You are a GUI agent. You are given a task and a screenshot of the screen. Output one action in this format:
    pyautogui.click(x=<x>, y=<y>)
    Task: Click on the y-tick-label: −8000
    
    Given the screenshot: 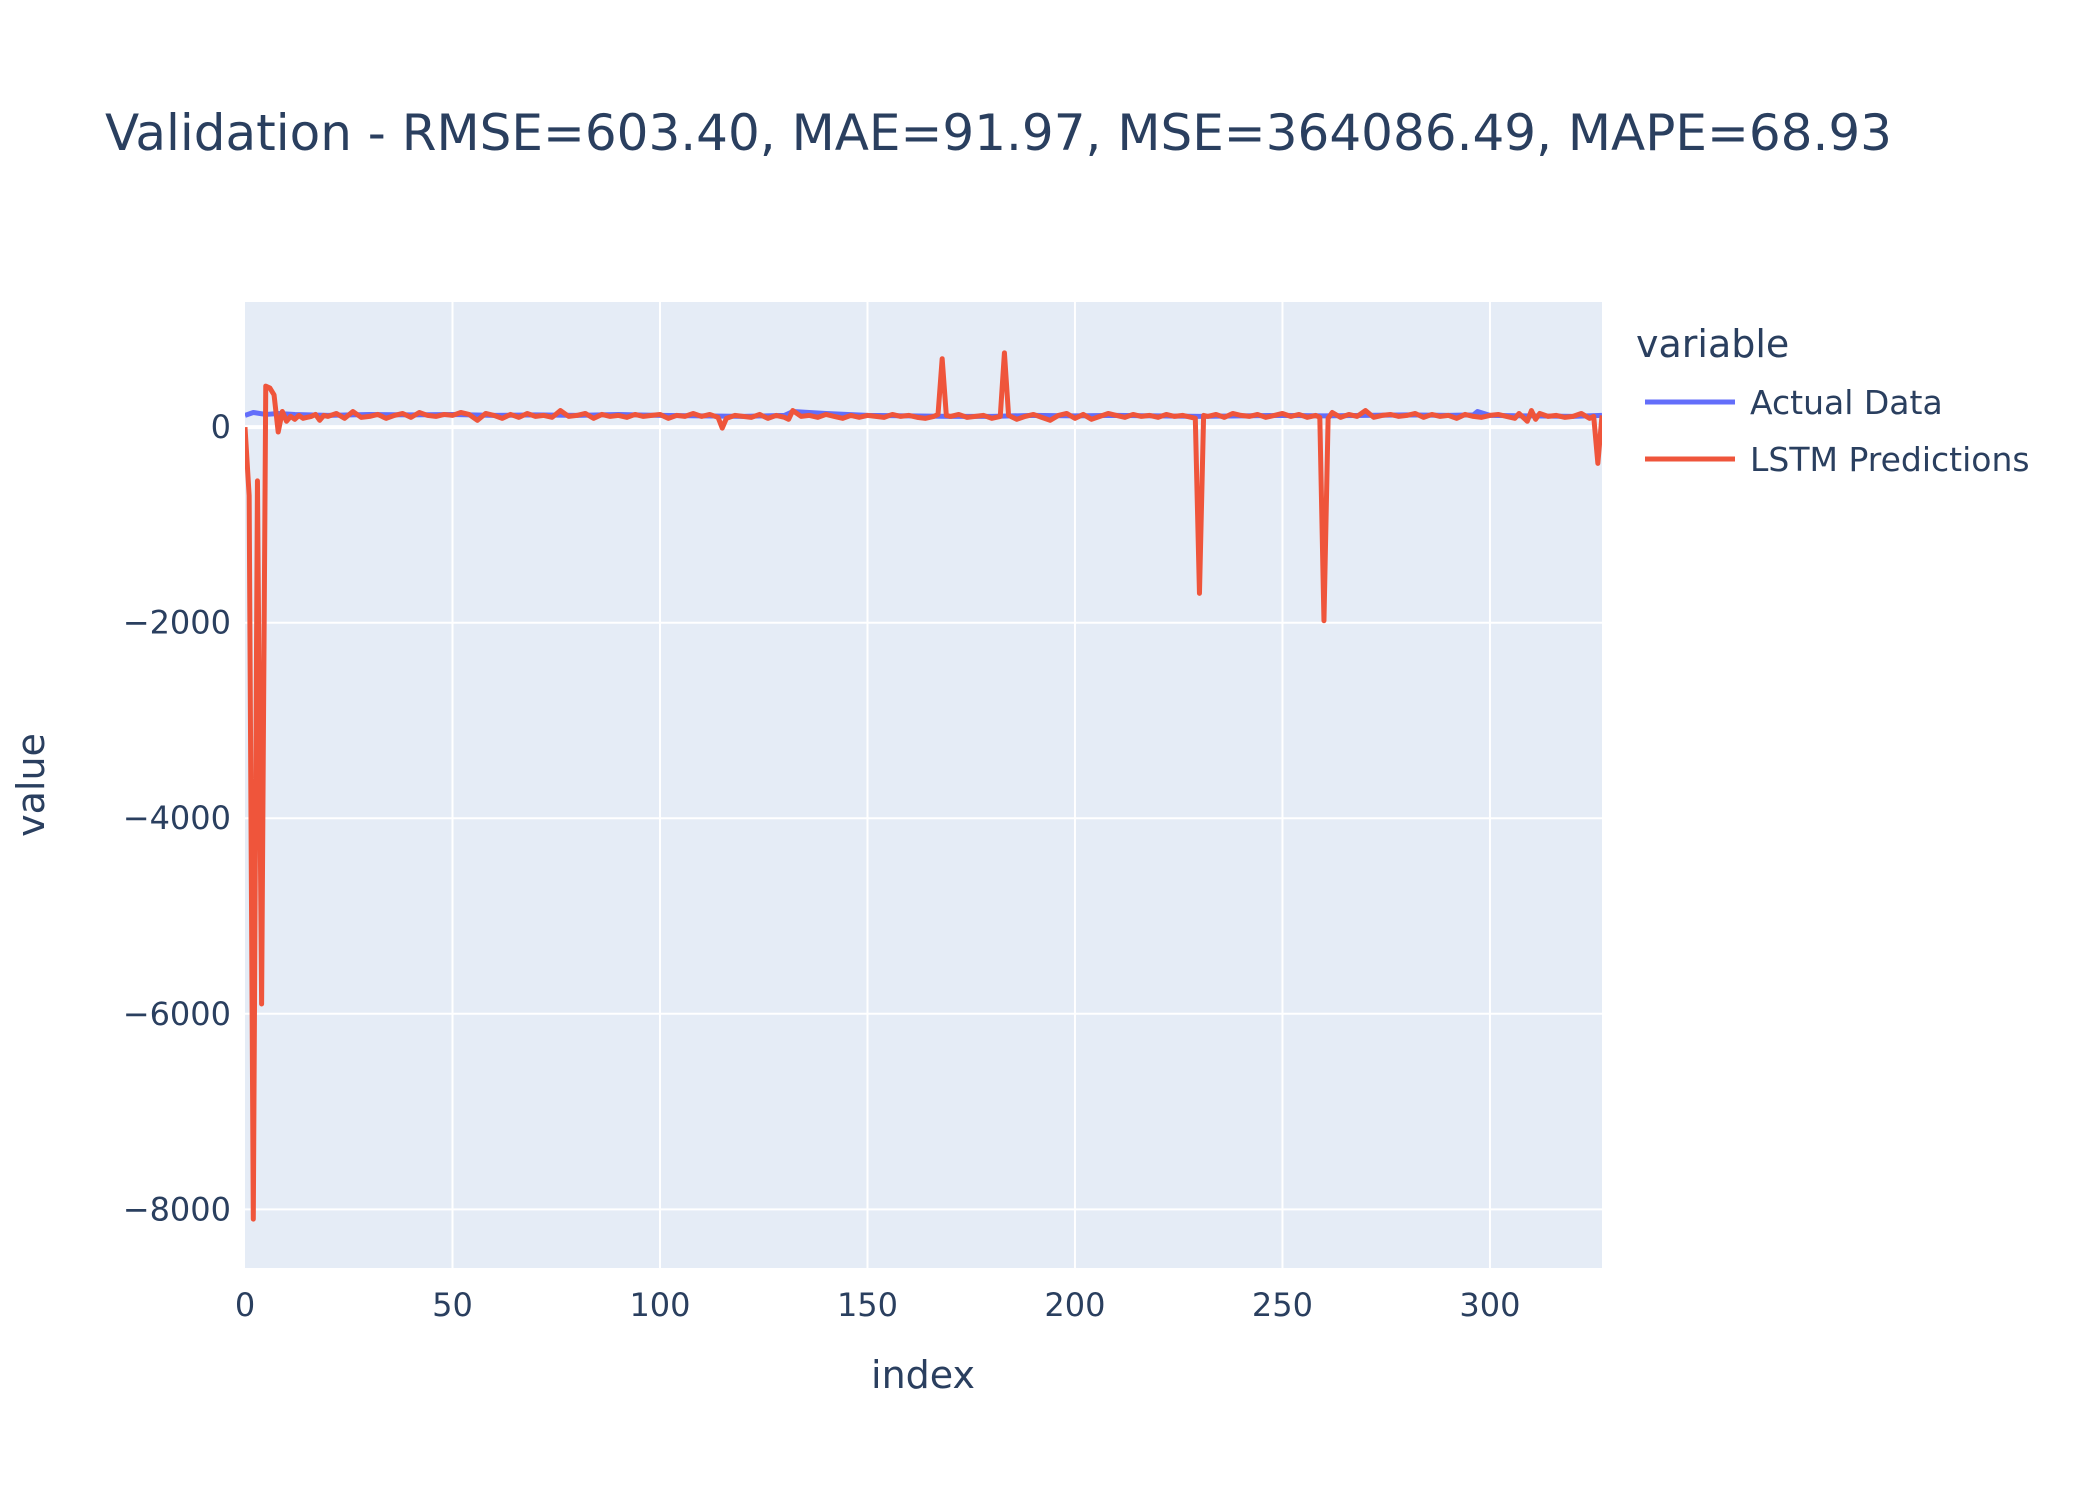 What is the action you would take?
    pyautogui.click(x=177, y=1209)
    